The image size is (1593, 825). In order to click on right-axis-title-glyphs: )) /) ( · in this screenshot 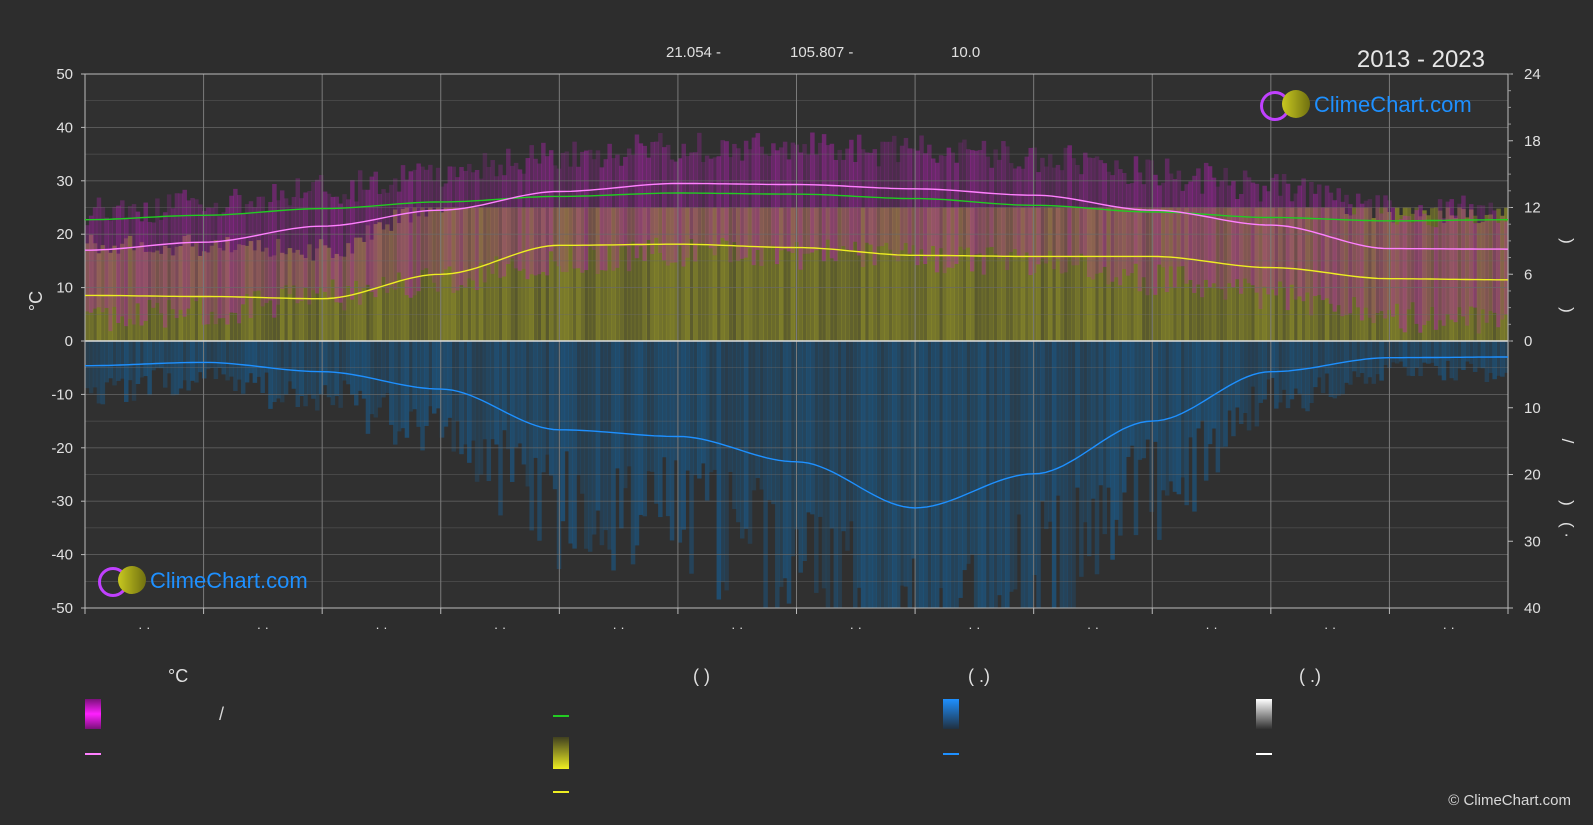, I will do `click(1567, 388)`.